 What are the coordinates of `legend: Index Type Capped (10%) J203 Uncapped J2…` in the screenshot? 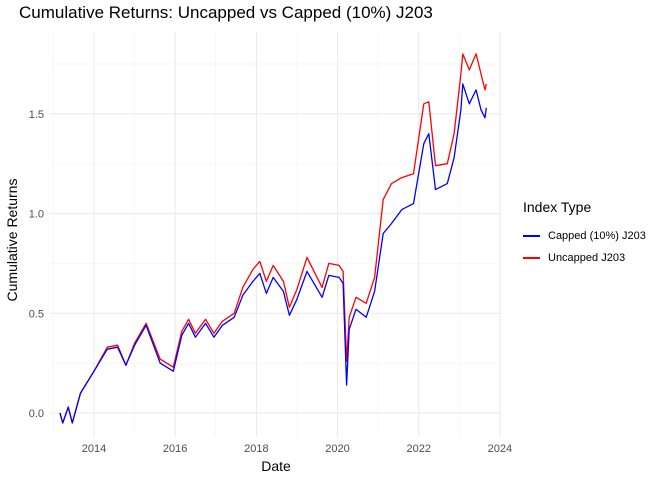 It's located at (584, 234).